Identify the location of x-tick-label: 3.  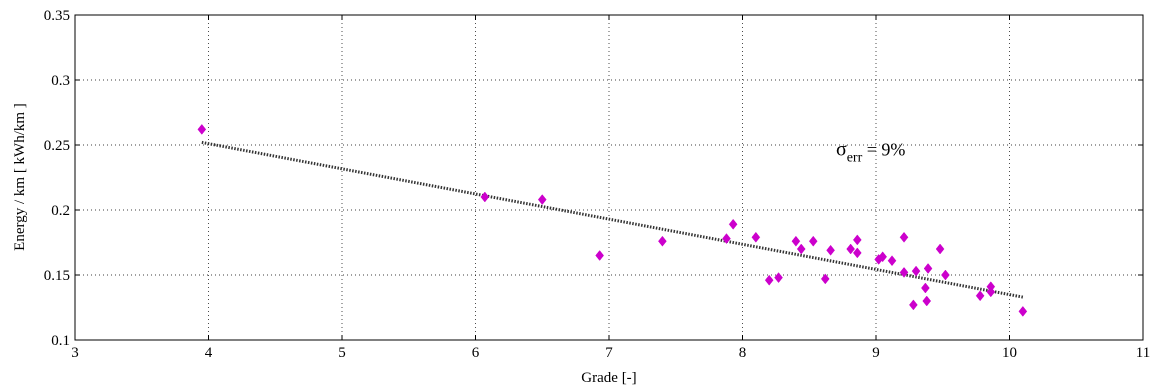
(75, 353).